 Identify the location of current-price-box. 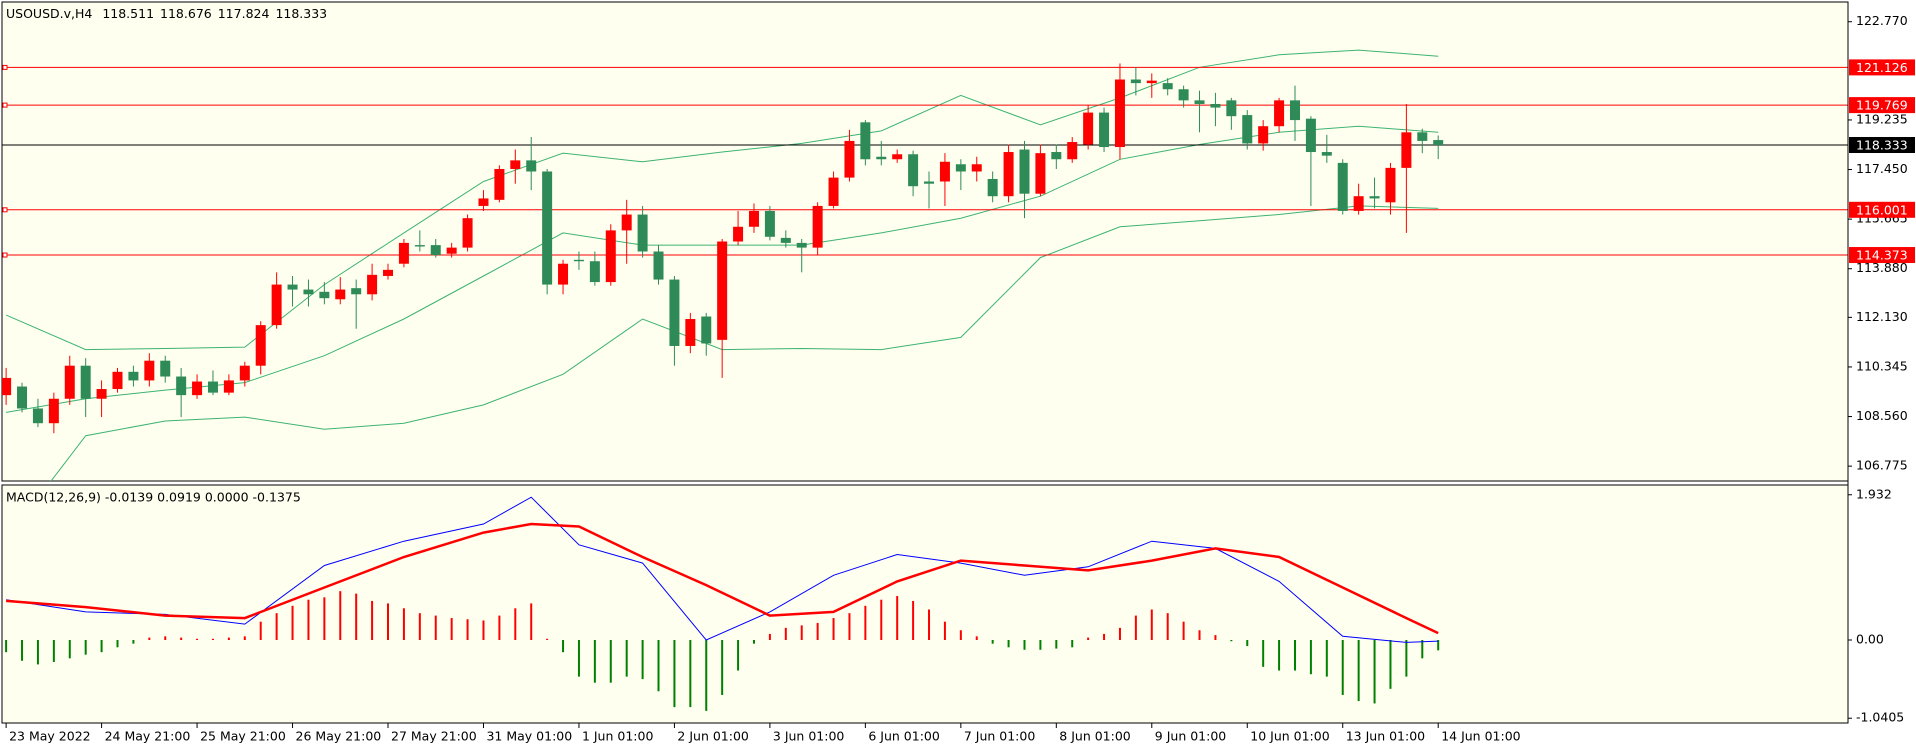
(1882, 145).